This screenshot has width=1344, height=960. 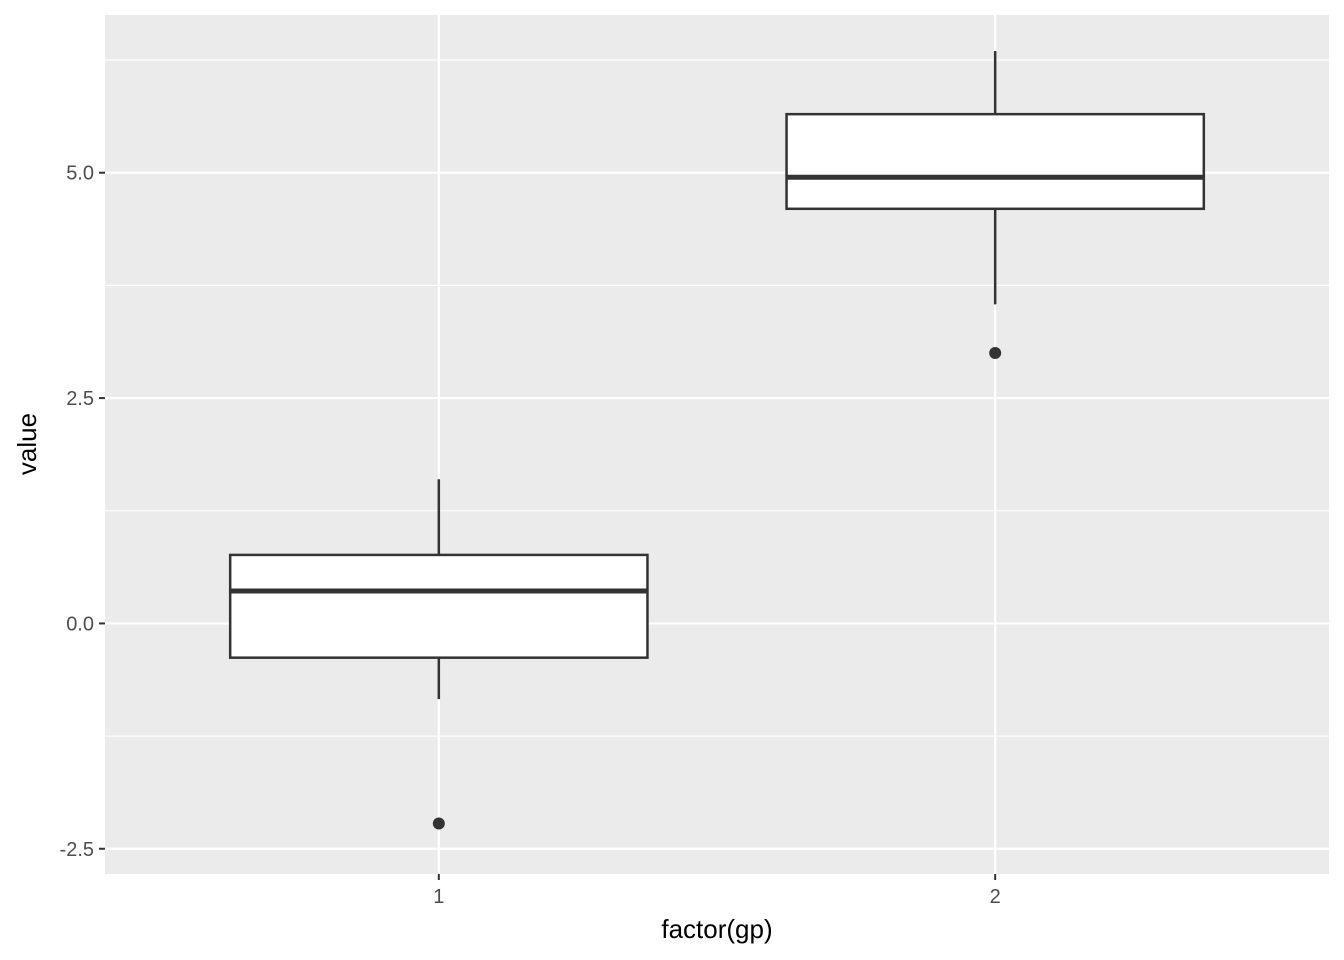 What do you see at coordinates (77, 850) in the screenshot?
I see `y-tick-label: -2.5` at bounding box center [77, 850].